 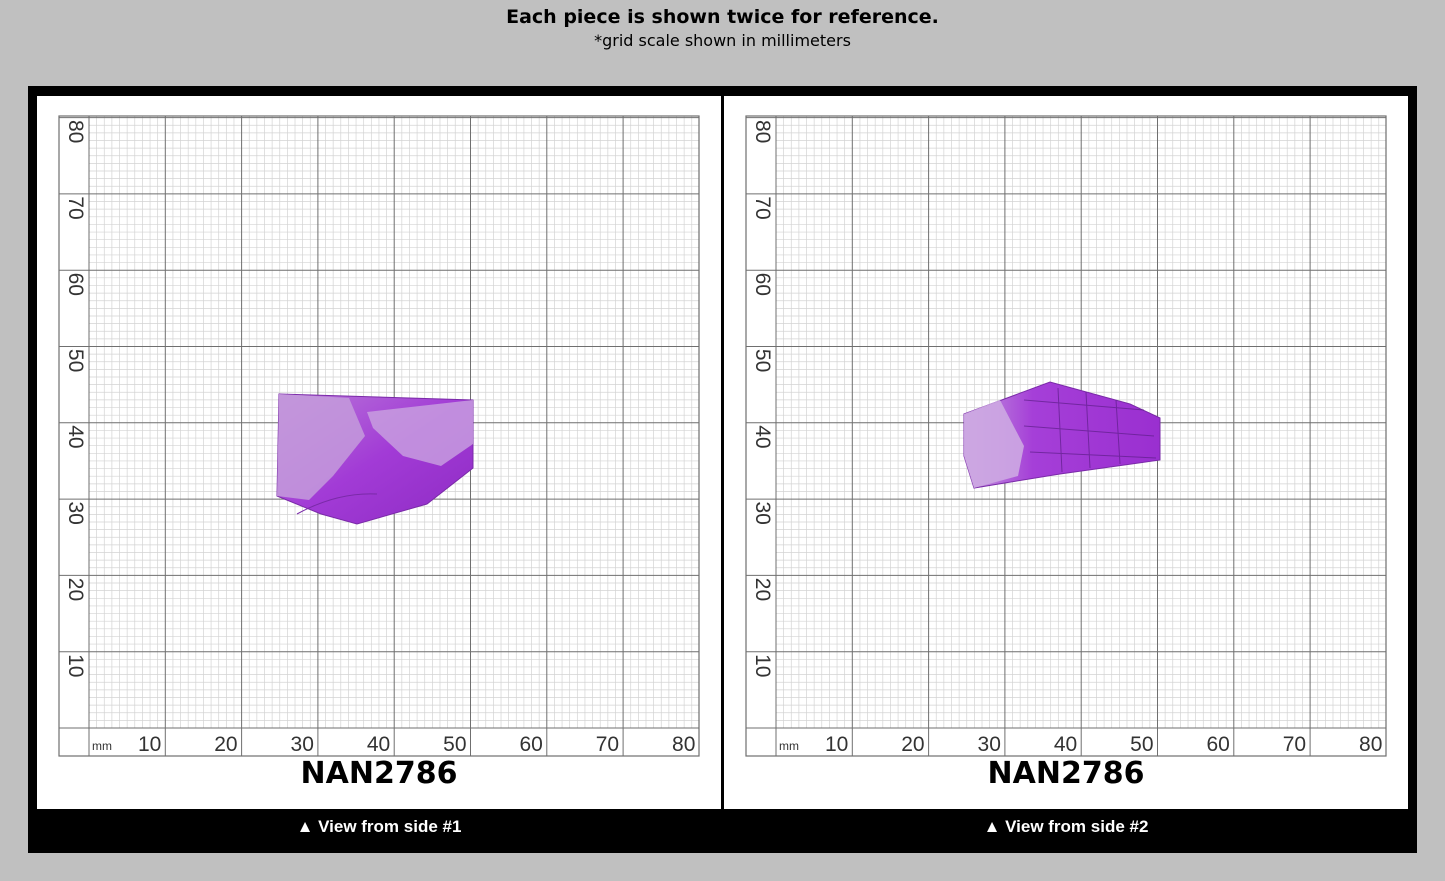 What do you see at coordinates (722, 40) in the screenshot?
I see `header-subtitle: *grid scale shown in millimeters` at bounding box center [722, 40].